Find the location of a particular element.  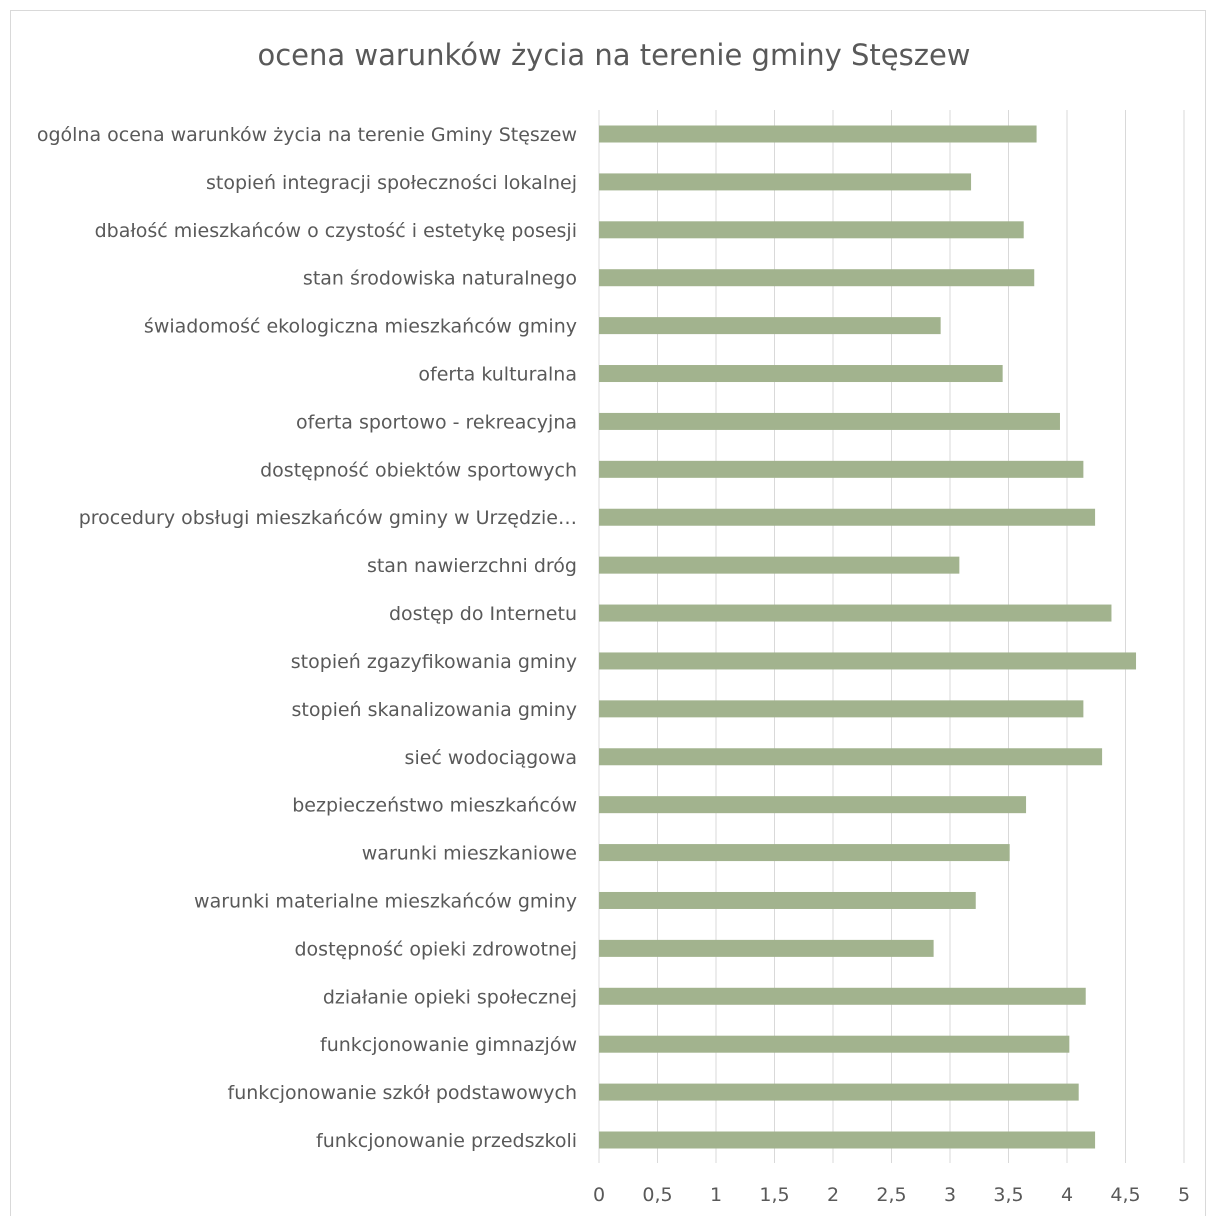

x-tick-label: 3 is located at coordinates (950, 1195).